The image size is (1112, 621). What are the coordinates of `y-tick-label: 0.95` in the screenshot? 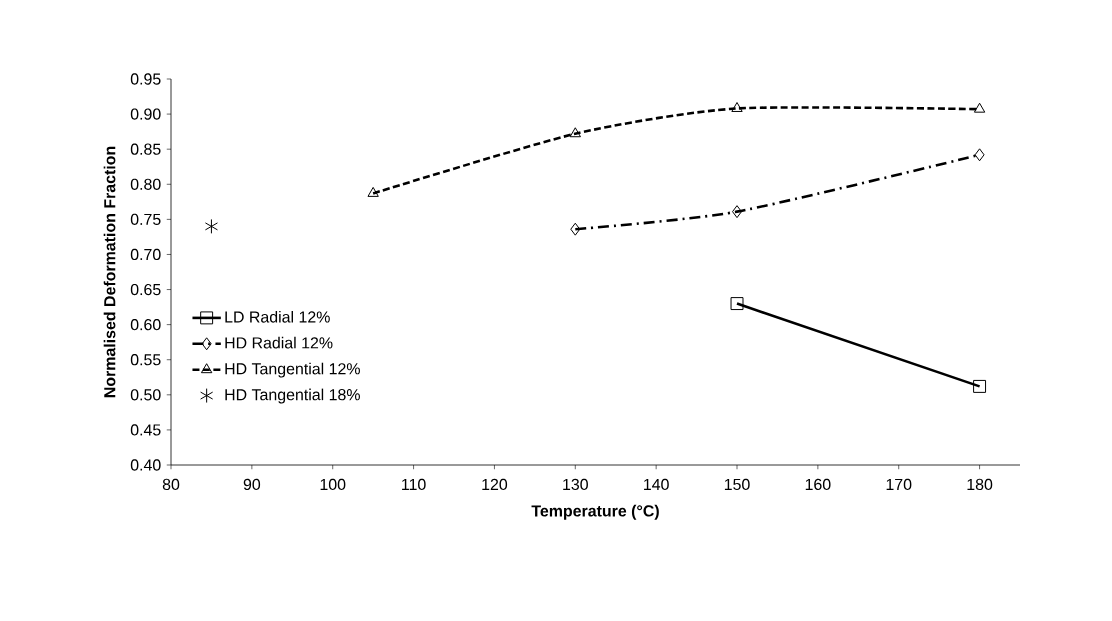 It's located at (145, 79).